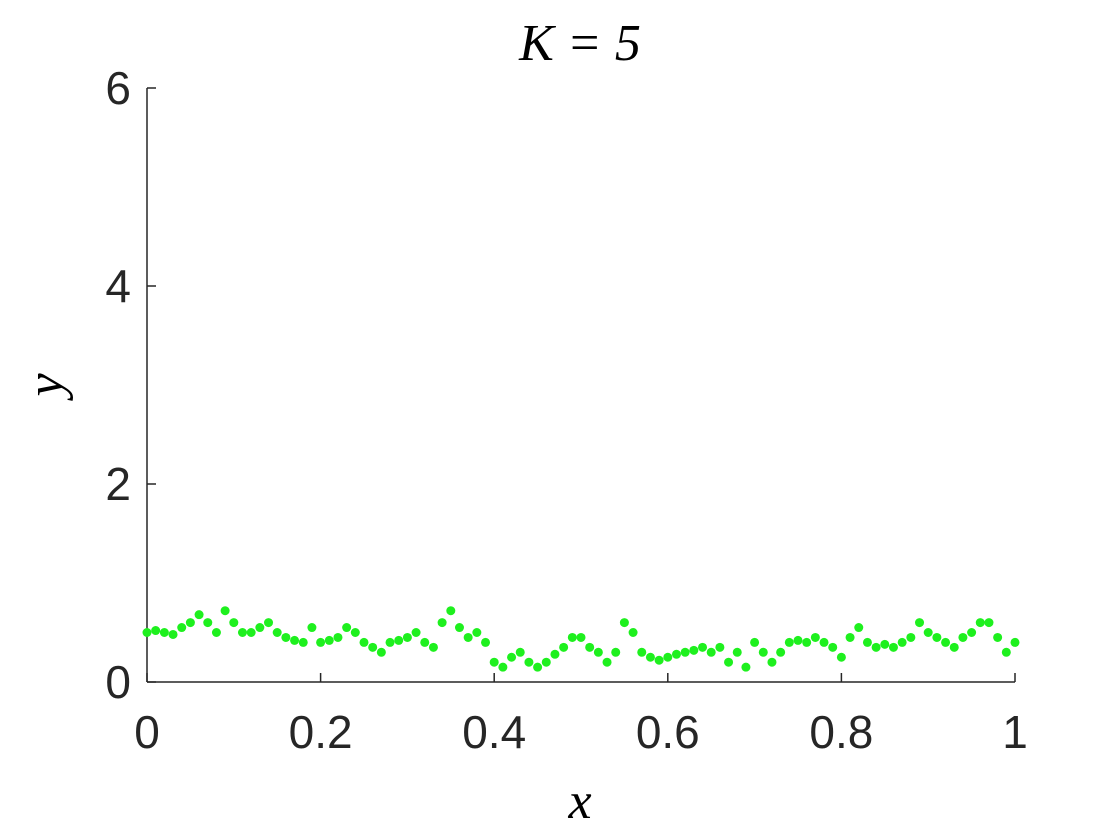  What do you see at coordinates (321, 732) in the screenshot?
I see `x-tick-label: 0.2` at bounding box center [321, 732].